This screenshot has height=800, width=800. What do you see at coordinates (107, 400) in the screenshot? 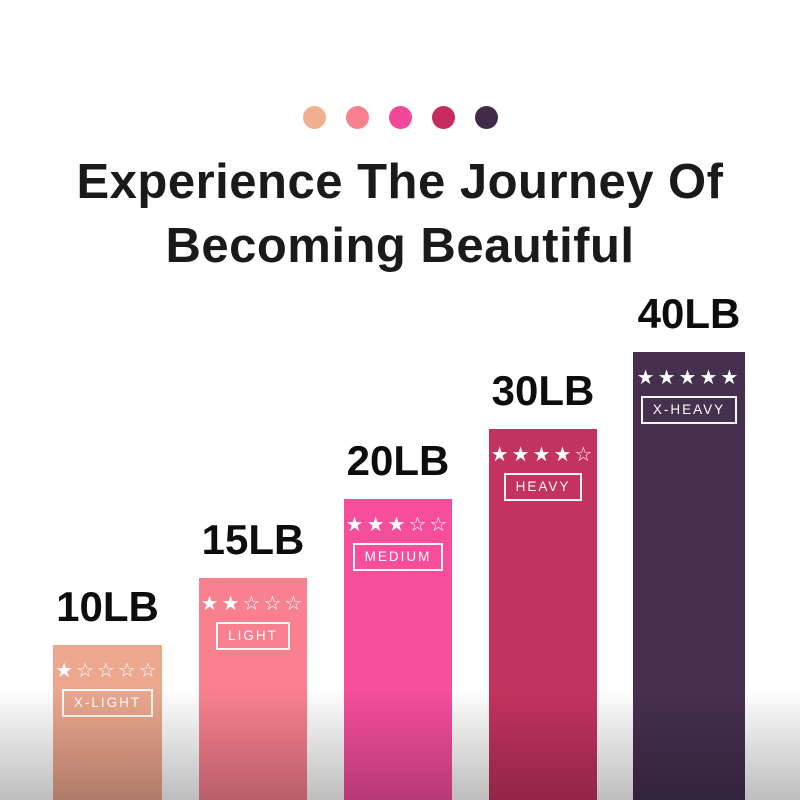
I see `bar-group-10lb: 10LB ★☆☆☆☆ X-LIGHT` at bounding box center [107, 400].